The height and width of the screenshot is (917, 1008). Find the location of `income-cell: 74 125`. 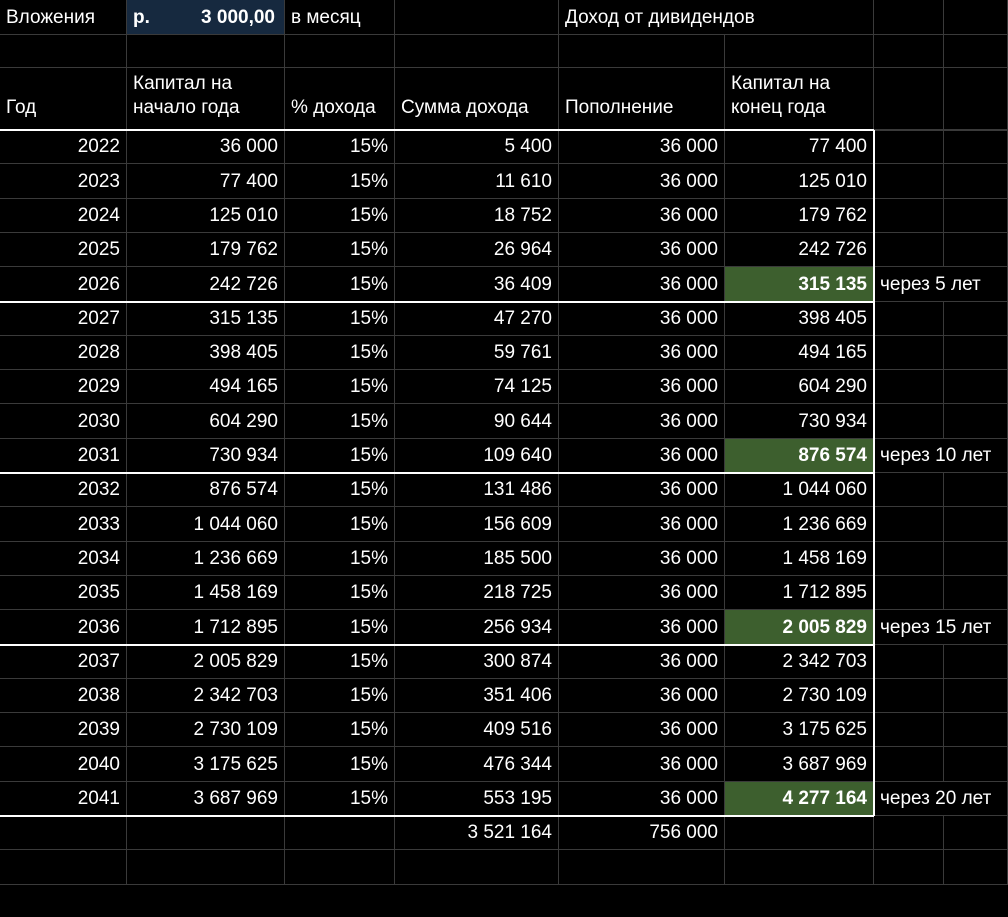

income-cell: 74 125 is located at coordinates (477, 387).